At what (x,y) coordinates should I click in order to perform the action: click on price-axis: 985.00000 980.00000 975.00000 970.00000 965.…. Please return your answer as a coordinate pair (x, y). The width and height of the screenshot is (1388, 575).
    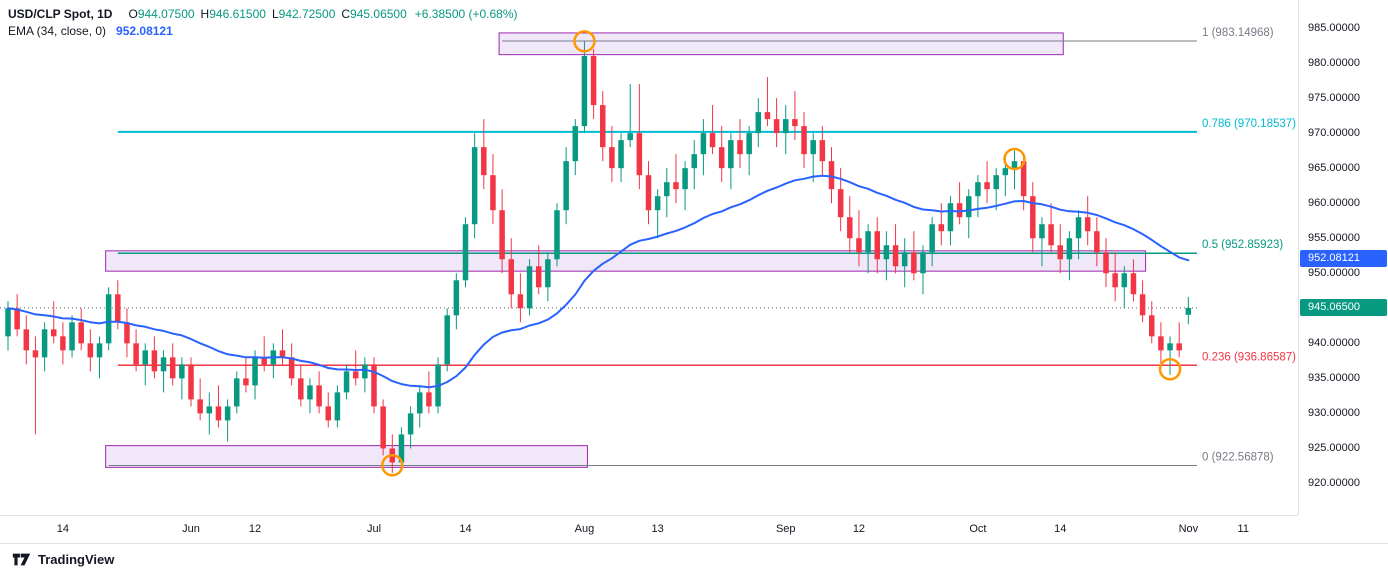
    Looking at the image, I should click on (1343, 257).